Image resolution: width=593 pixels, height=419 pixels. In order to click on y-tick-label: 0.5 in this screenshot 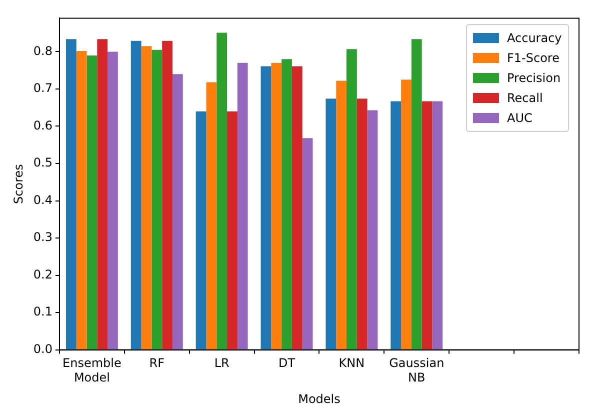, I will do `click(42, 163)`.